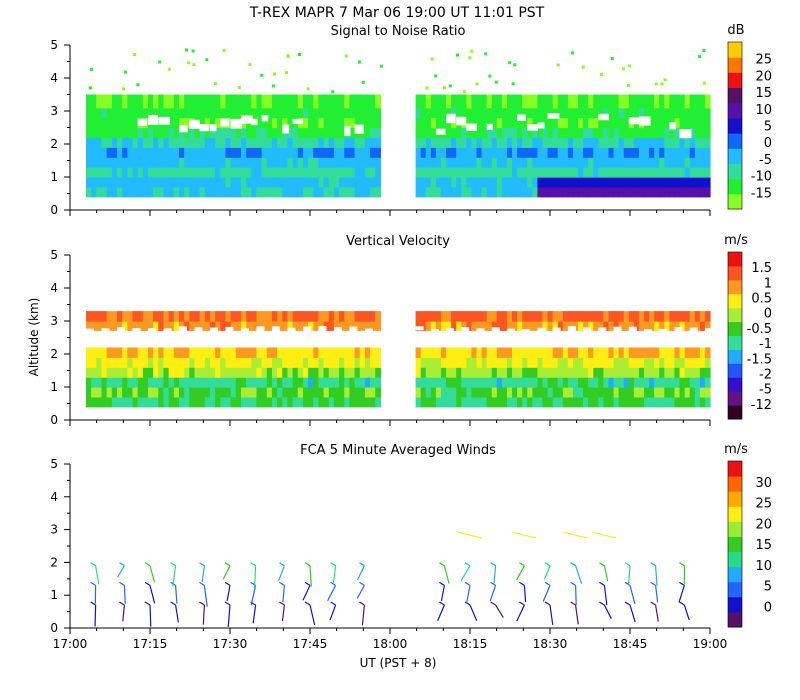 This screenshot has height=700, width=800. What do you see at coordinates (735, 589) in the screenshot?
I see `colorbar-swatch` at bounding box center [735, 589].